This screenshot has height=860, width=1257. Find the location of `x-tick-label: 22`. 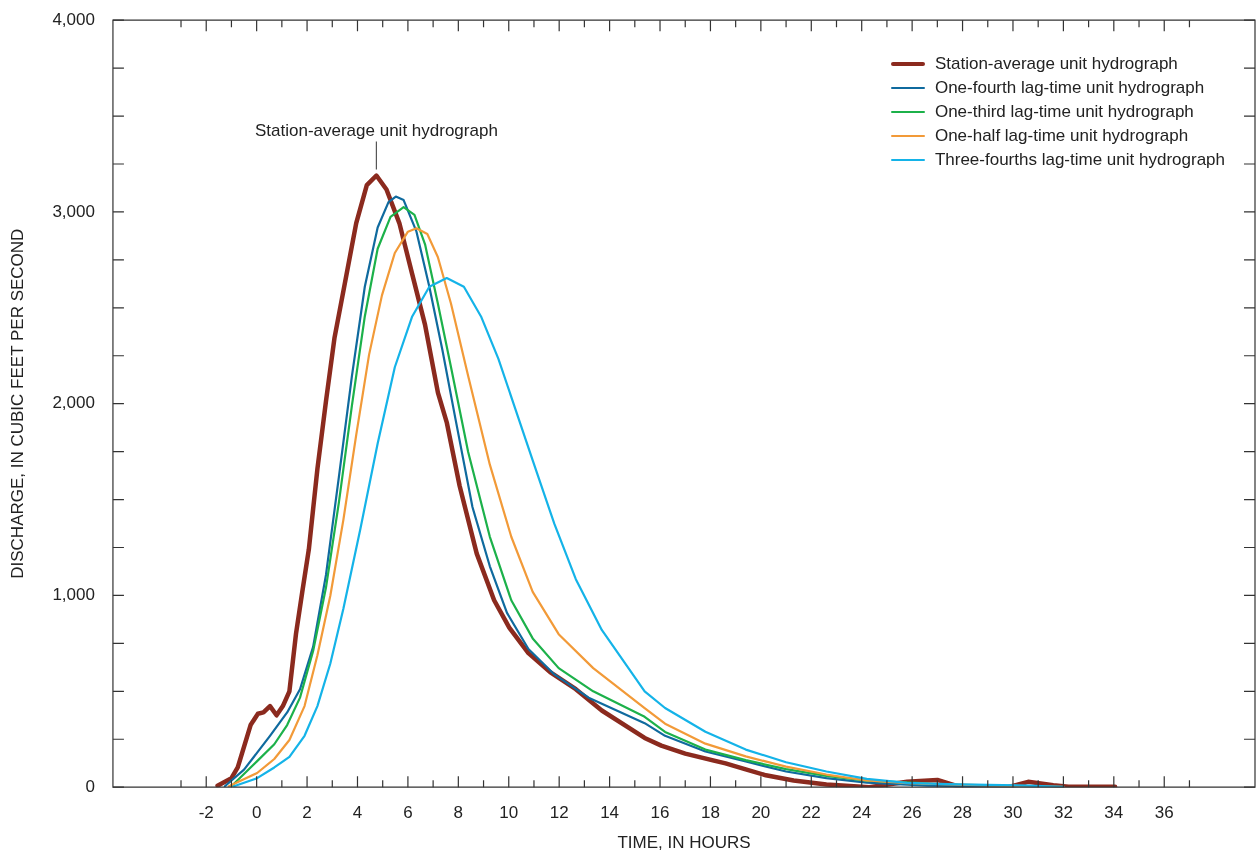

x-tick-label: 22 is located at coordinates (811, 813).